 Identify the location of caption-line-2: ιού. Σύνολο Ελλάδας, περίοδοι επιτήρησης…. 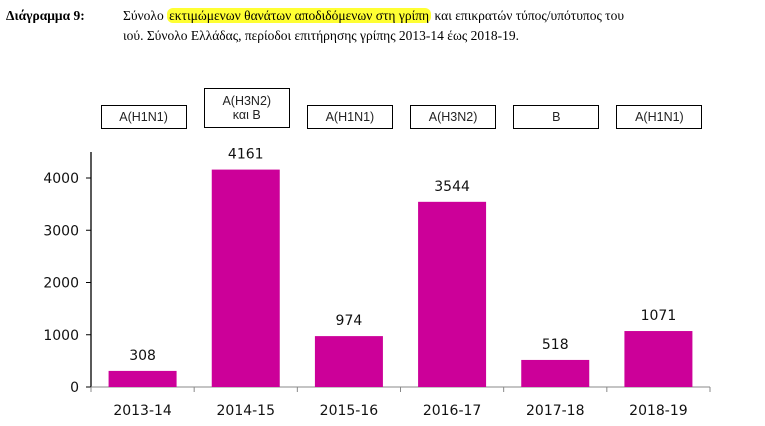
(321, 35).